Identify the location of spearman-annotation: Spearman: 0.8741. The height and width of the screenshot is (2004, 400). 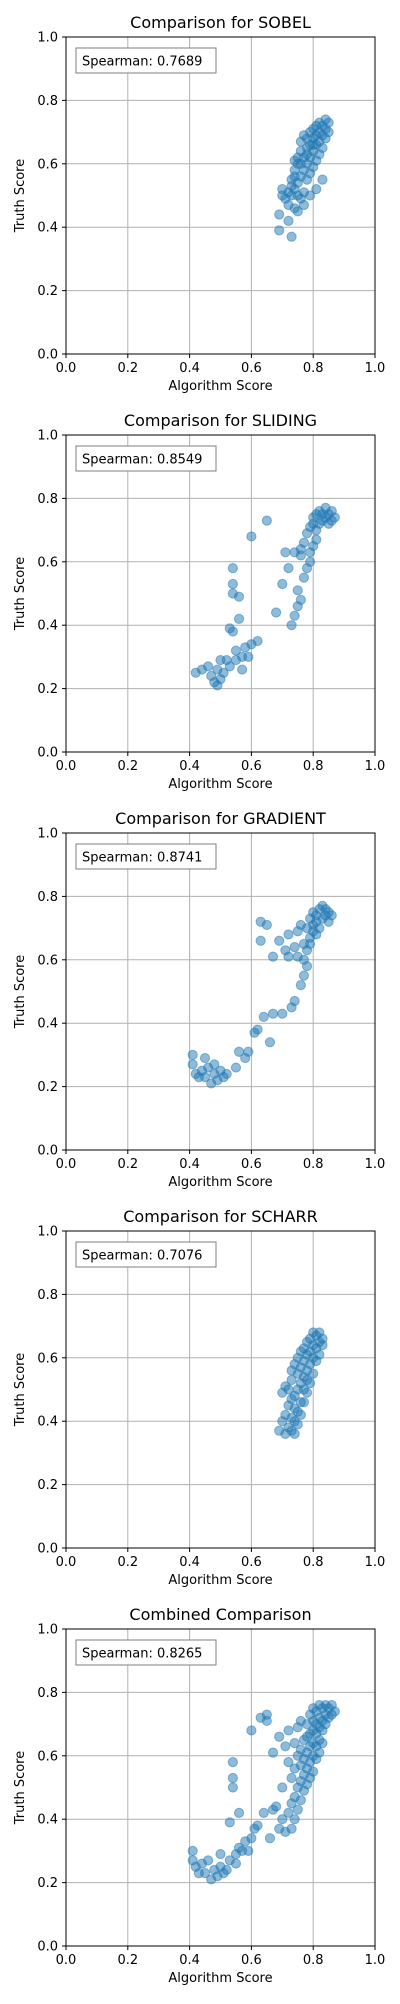
(146, 856).